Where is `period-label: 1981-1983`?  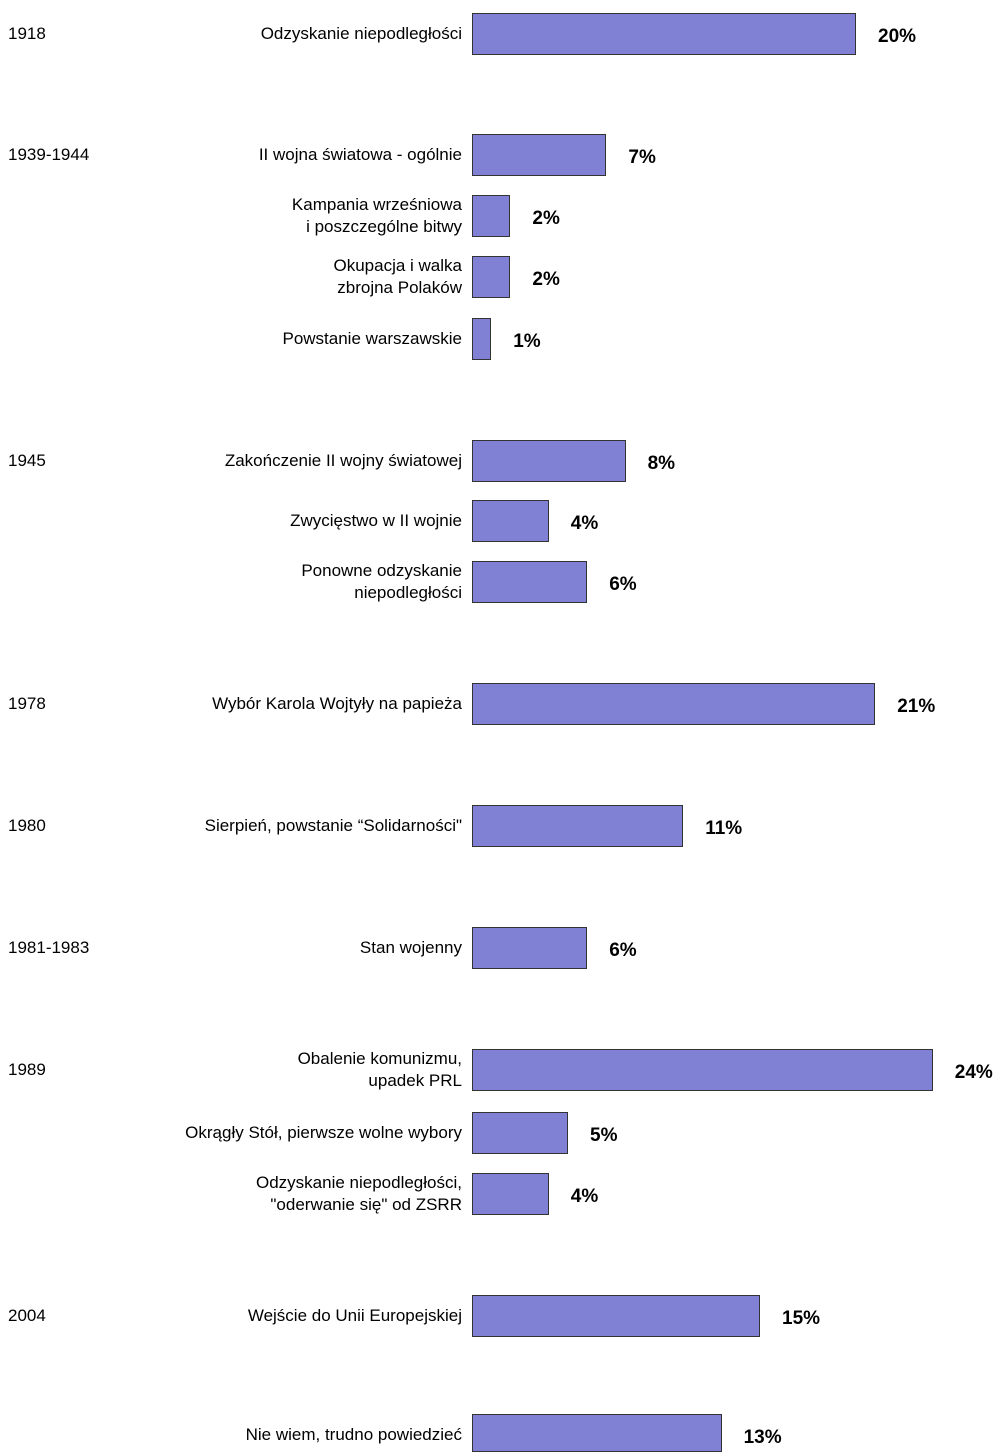
period-label: 1981-1983 is located at coordinates (49, 947).